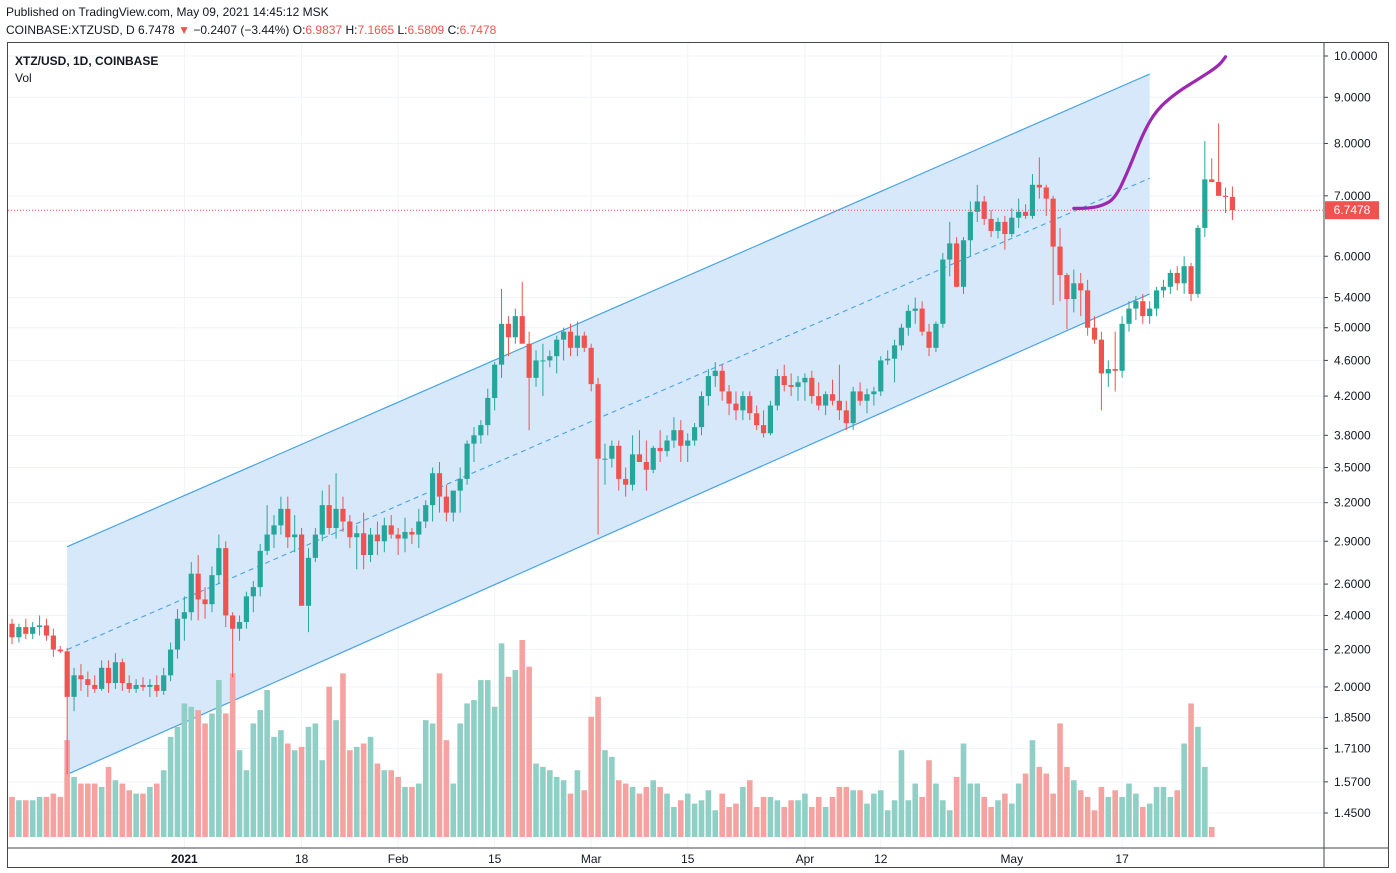 The width and height of the screenshot is (1396, 873). What do you see at coordinates (1352, 717) in the screenshot?
I see `price-tick-label: 1.8500` at bounding box center [1352, 717].